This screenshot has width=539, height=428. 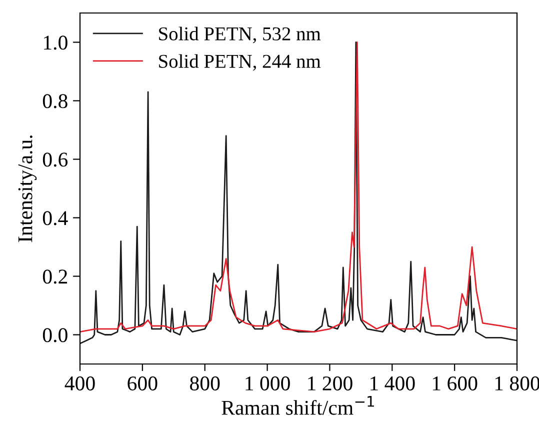 What do you see at coordinates (27, 188) in the screenshot?
I see `y-axis-title: Intensity/a.u.` at bounding box center [27, 188].